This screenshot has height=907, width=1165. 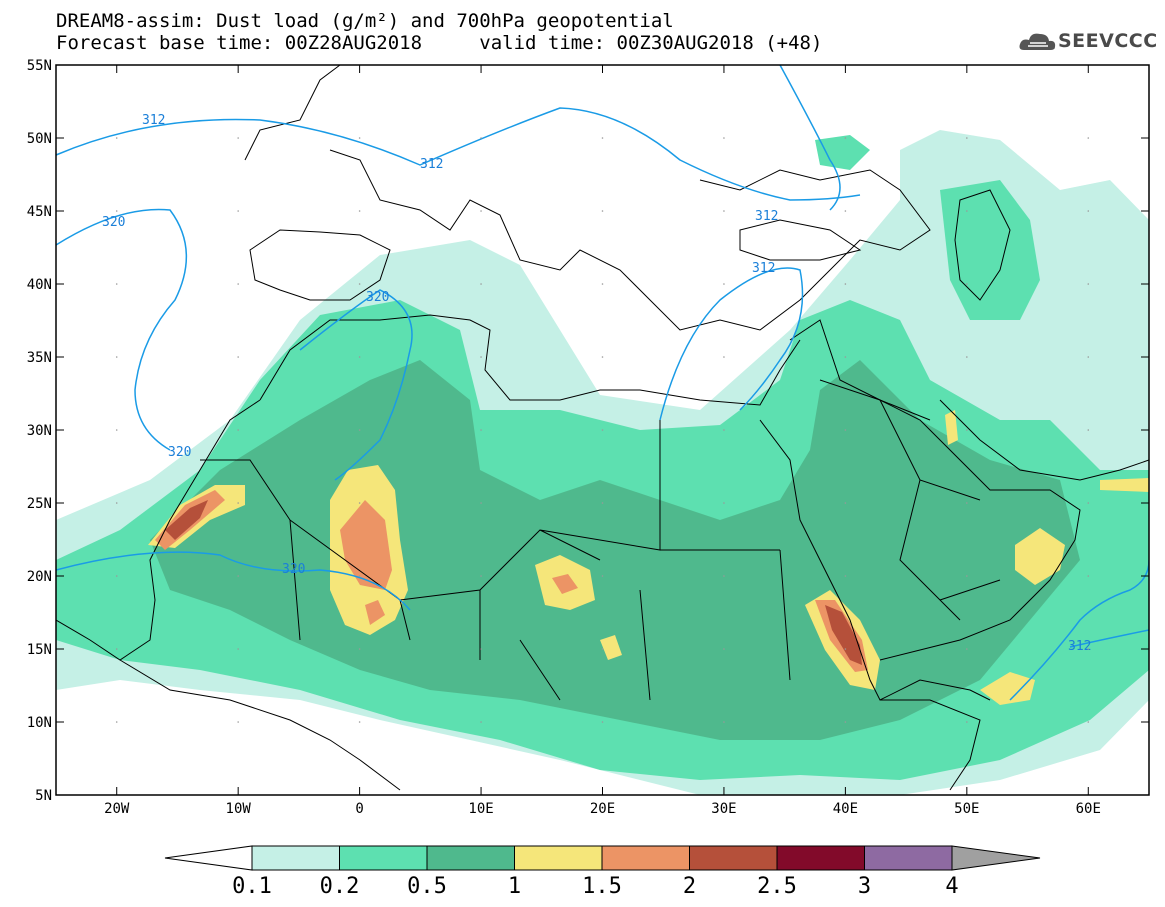 I want to click on lat-tick-label: 15N, so click(x=39, y=650).